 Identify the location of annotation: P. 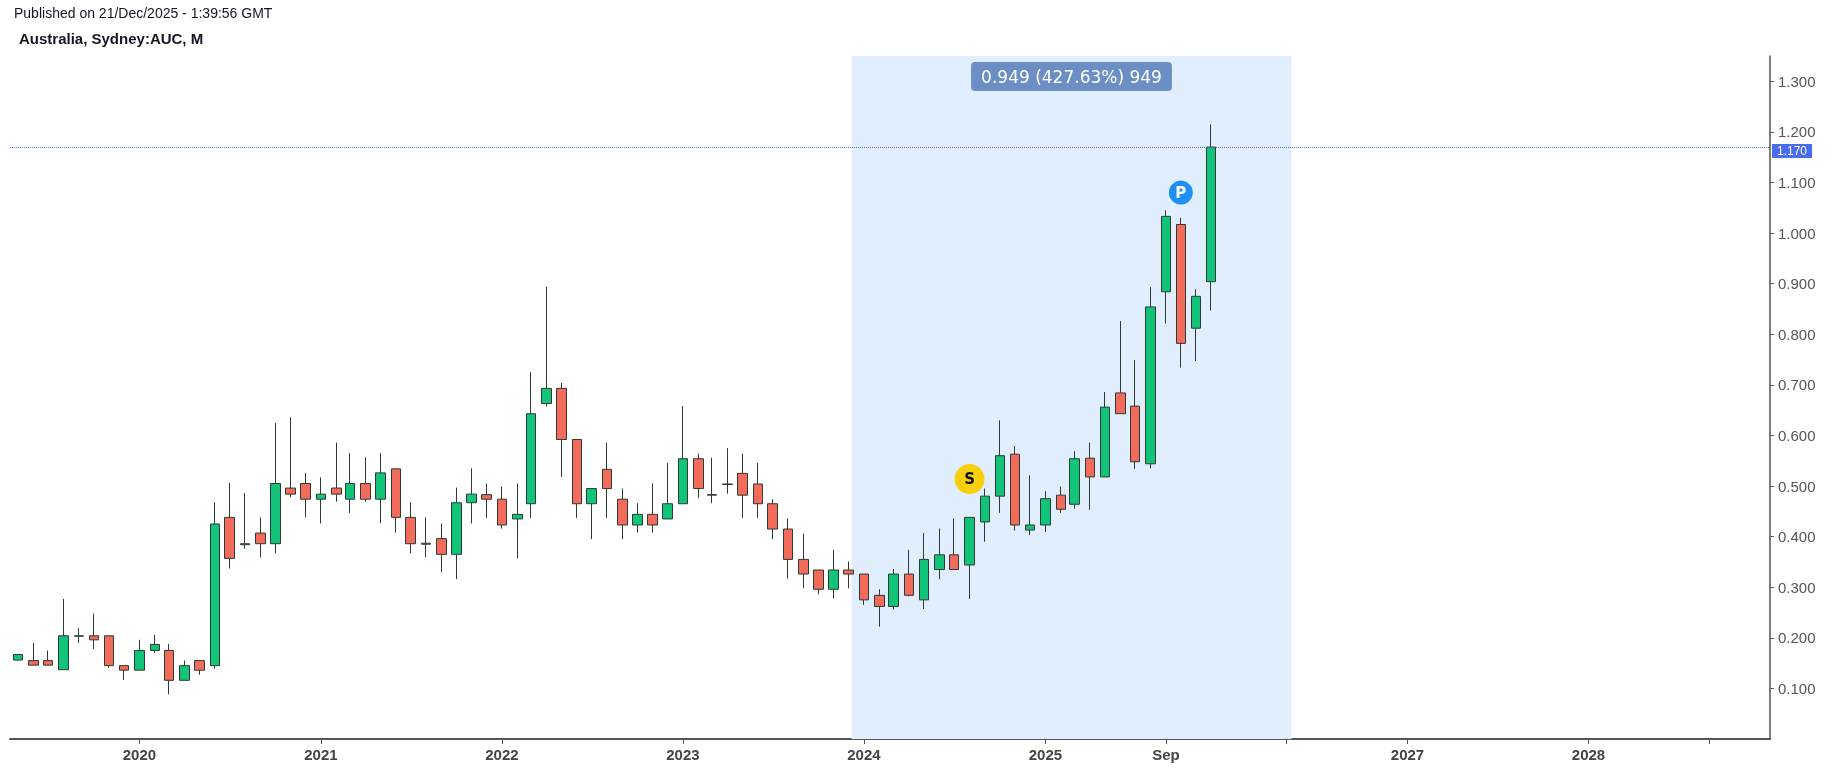
(1181, 192).